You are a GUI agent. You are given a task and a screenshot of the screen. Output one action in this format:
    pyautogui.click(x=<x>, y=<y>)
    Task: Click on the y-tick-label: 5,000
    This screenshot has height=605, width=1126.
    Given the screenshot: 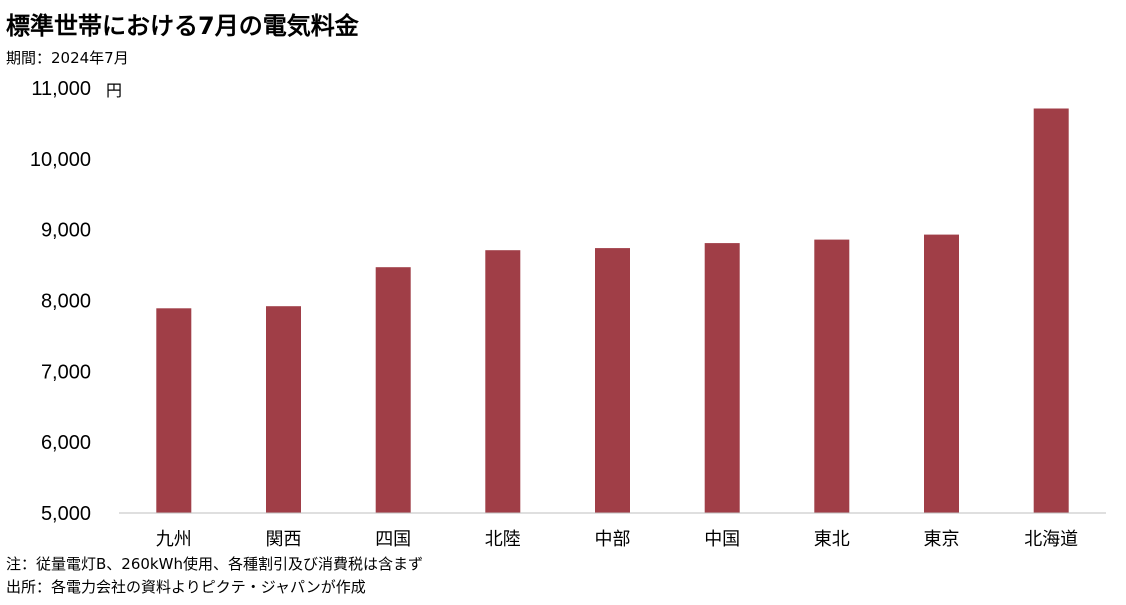 What is the action you would take?
    pyautogui.click(x=66, y=514)
    